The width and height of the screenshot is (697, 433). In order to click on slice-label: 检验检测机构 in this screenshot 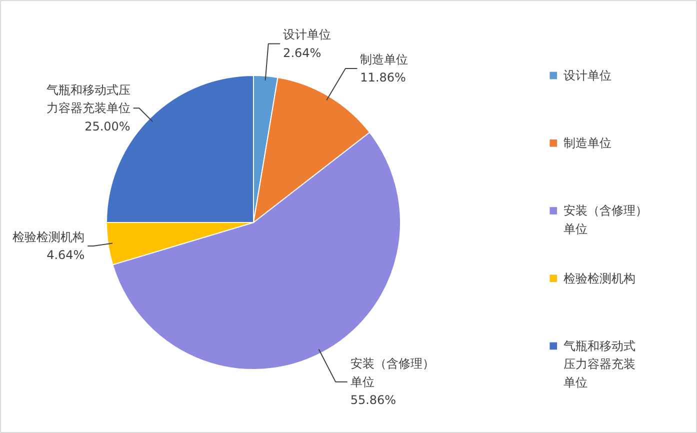, I will do `click(48, 237)`.